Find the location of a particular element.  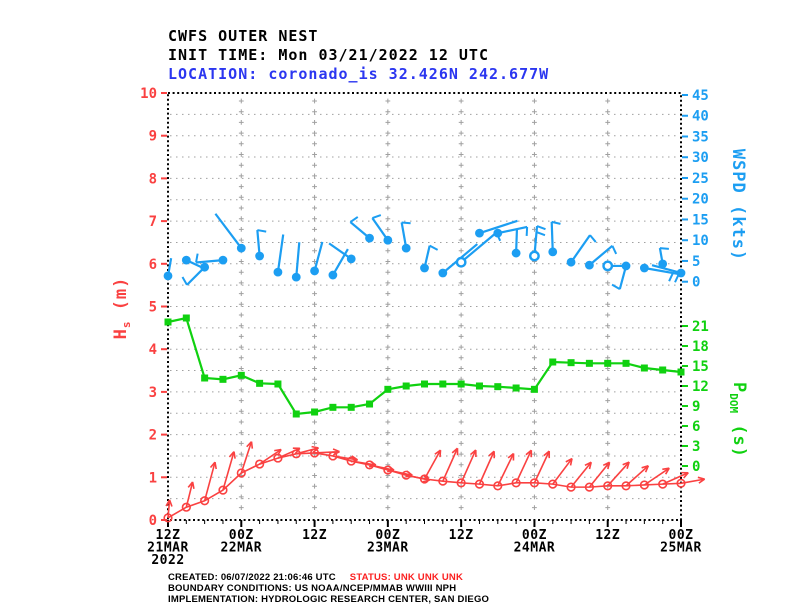

svg-text: 21 is located at coordinates (700, 327).